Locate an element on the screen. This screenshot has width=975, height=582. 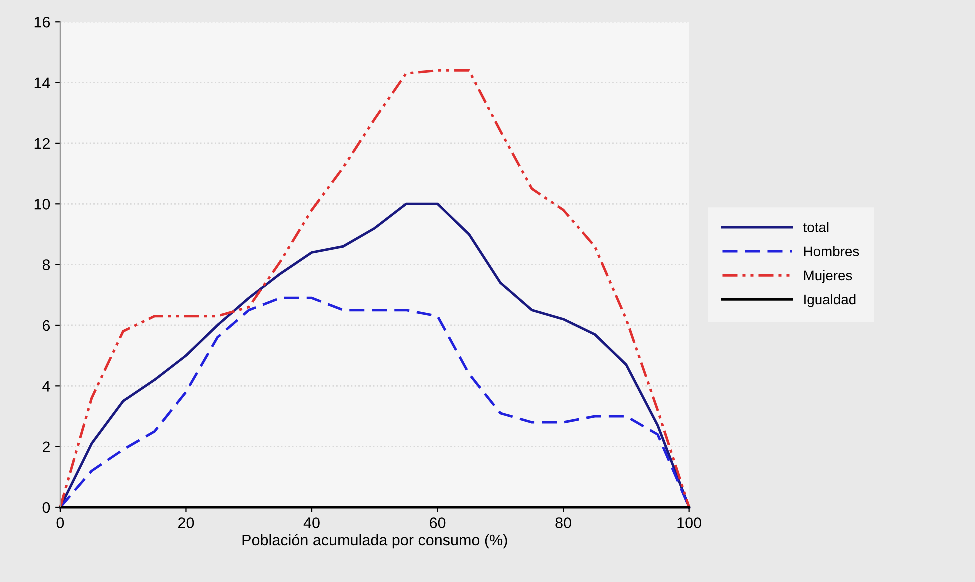
y-tick-label: 0 is located at coordinates (46, 508).